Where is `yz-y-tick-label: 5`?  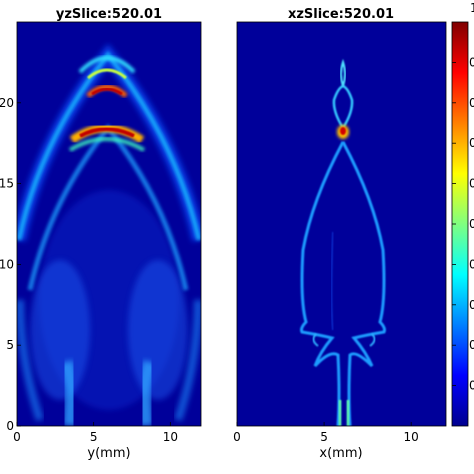 yz-y-tick-label: 5 is located at coordinates (10, 345).